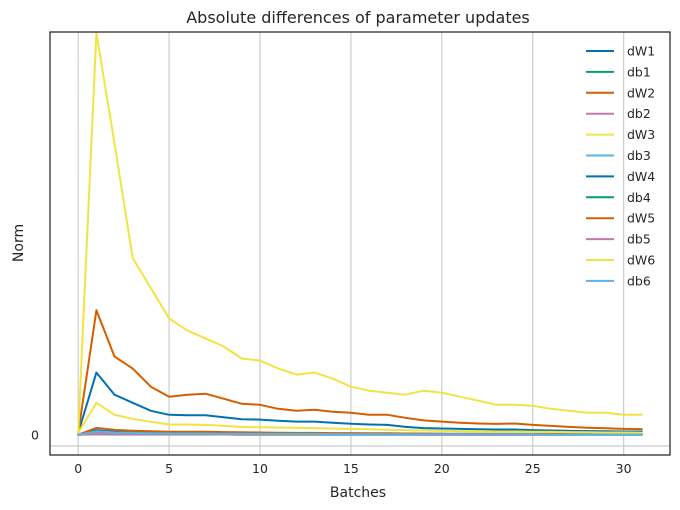 The width and height of the screenshot is (680, 510). I want to click on x-tick-label: 30, so click(624, 468).